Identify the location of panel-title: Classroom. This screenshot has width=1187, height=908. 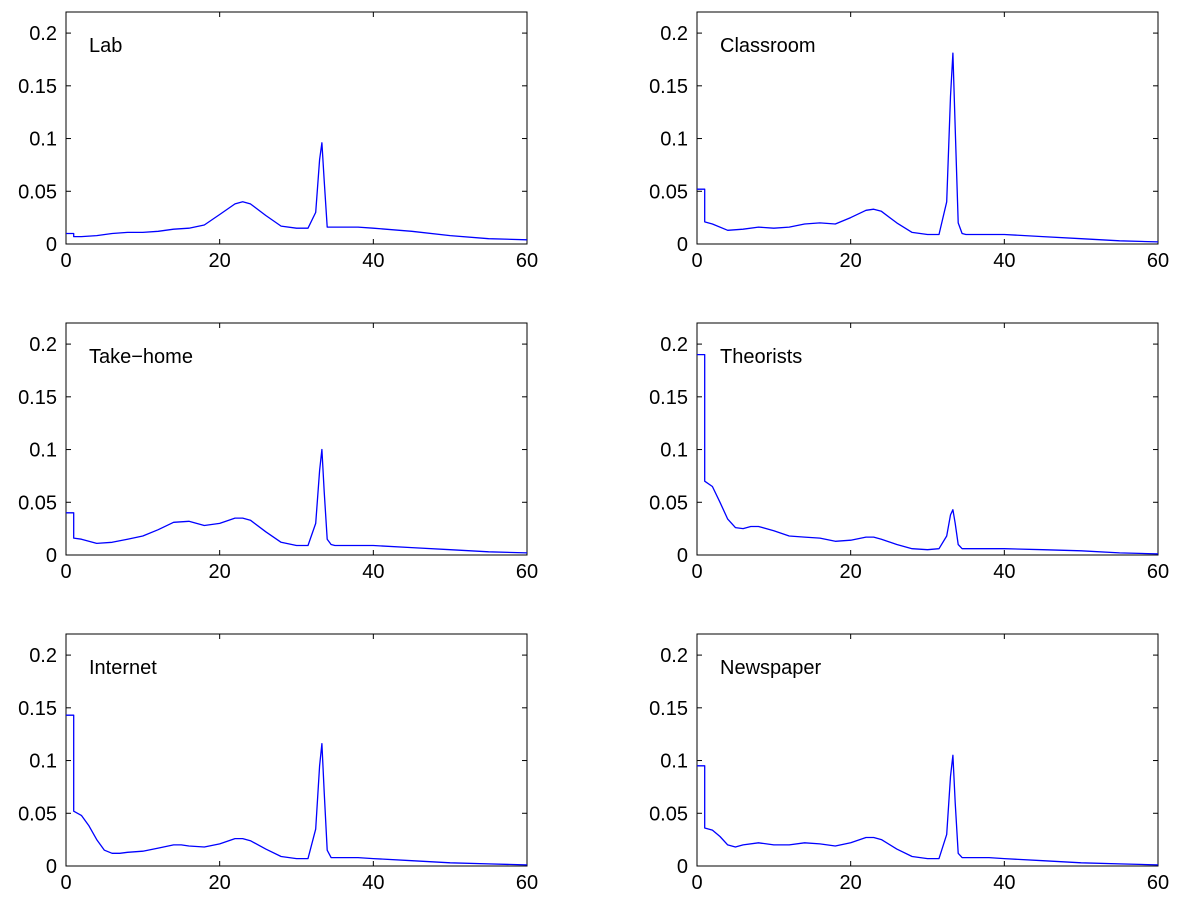
(768, 46).